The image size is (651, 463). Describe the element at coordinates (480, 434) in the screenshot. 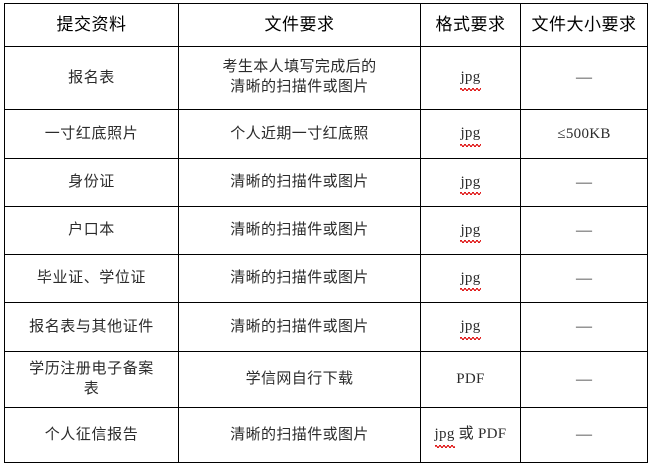

I see `format-value-secondary: 或 PDF` at that location.